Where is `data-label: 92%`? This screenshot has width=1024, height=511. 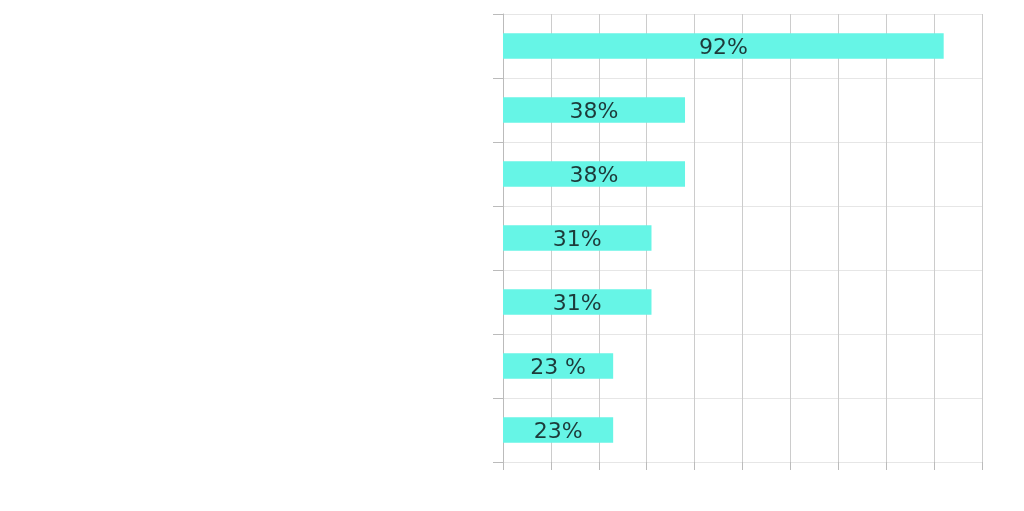
data-label: 92% is located at coordinates (723, 46).